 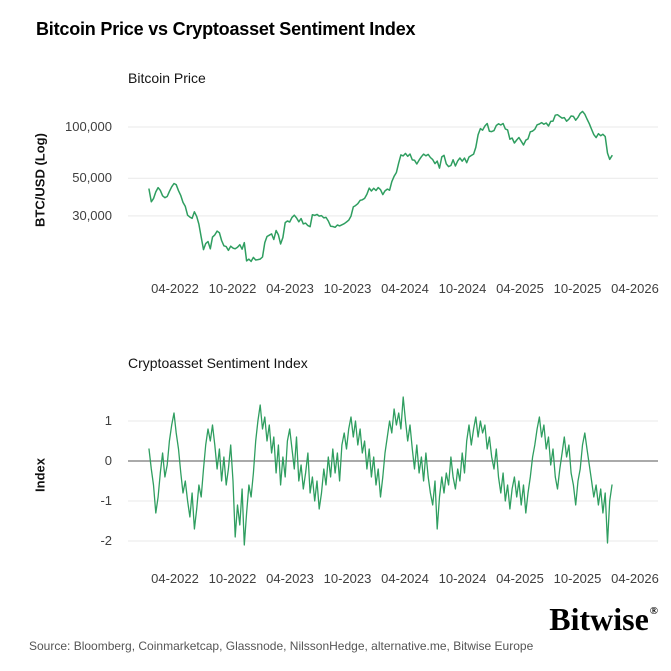 I want to click on bitwise-logo-text: Bitwise, so click(x=599, y=619).